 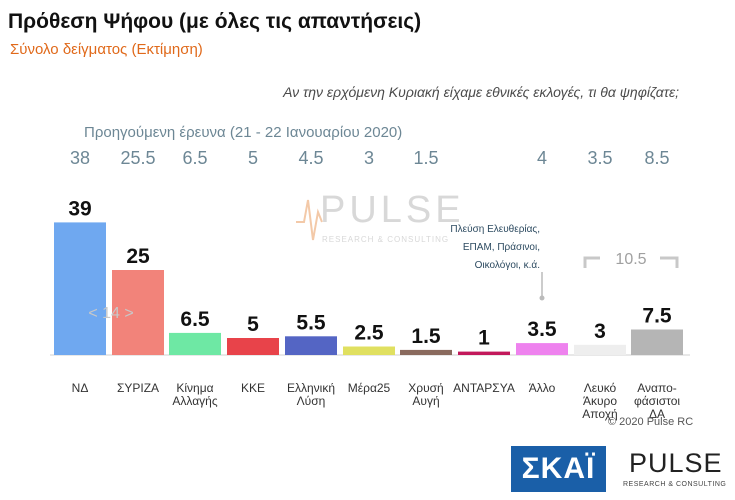 What do you see at coordinates (110, 313) in the screenshot?
I see `gap-label: < 14 >` at bounding box center [110, 313].